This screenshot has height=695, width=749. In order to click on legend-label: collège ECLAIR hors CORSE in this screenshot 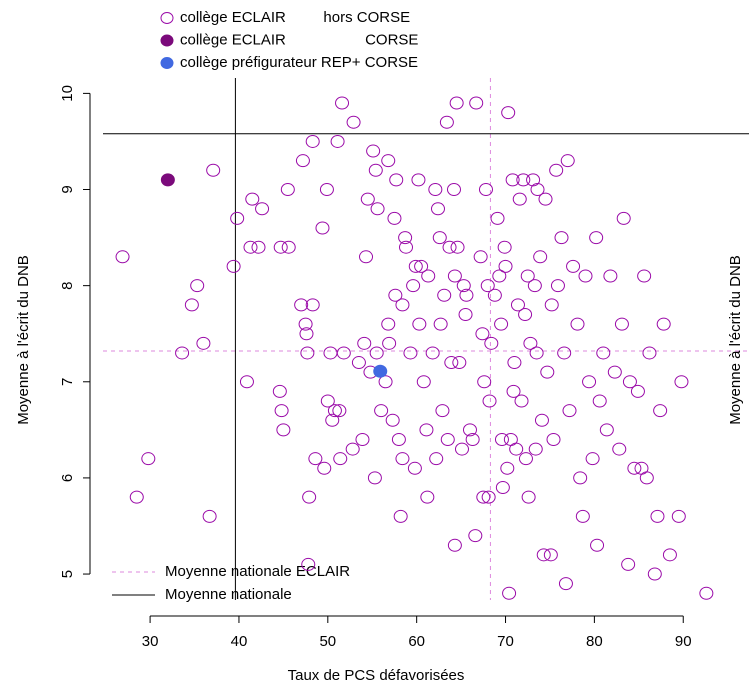, I will do `click(295, 17)`.